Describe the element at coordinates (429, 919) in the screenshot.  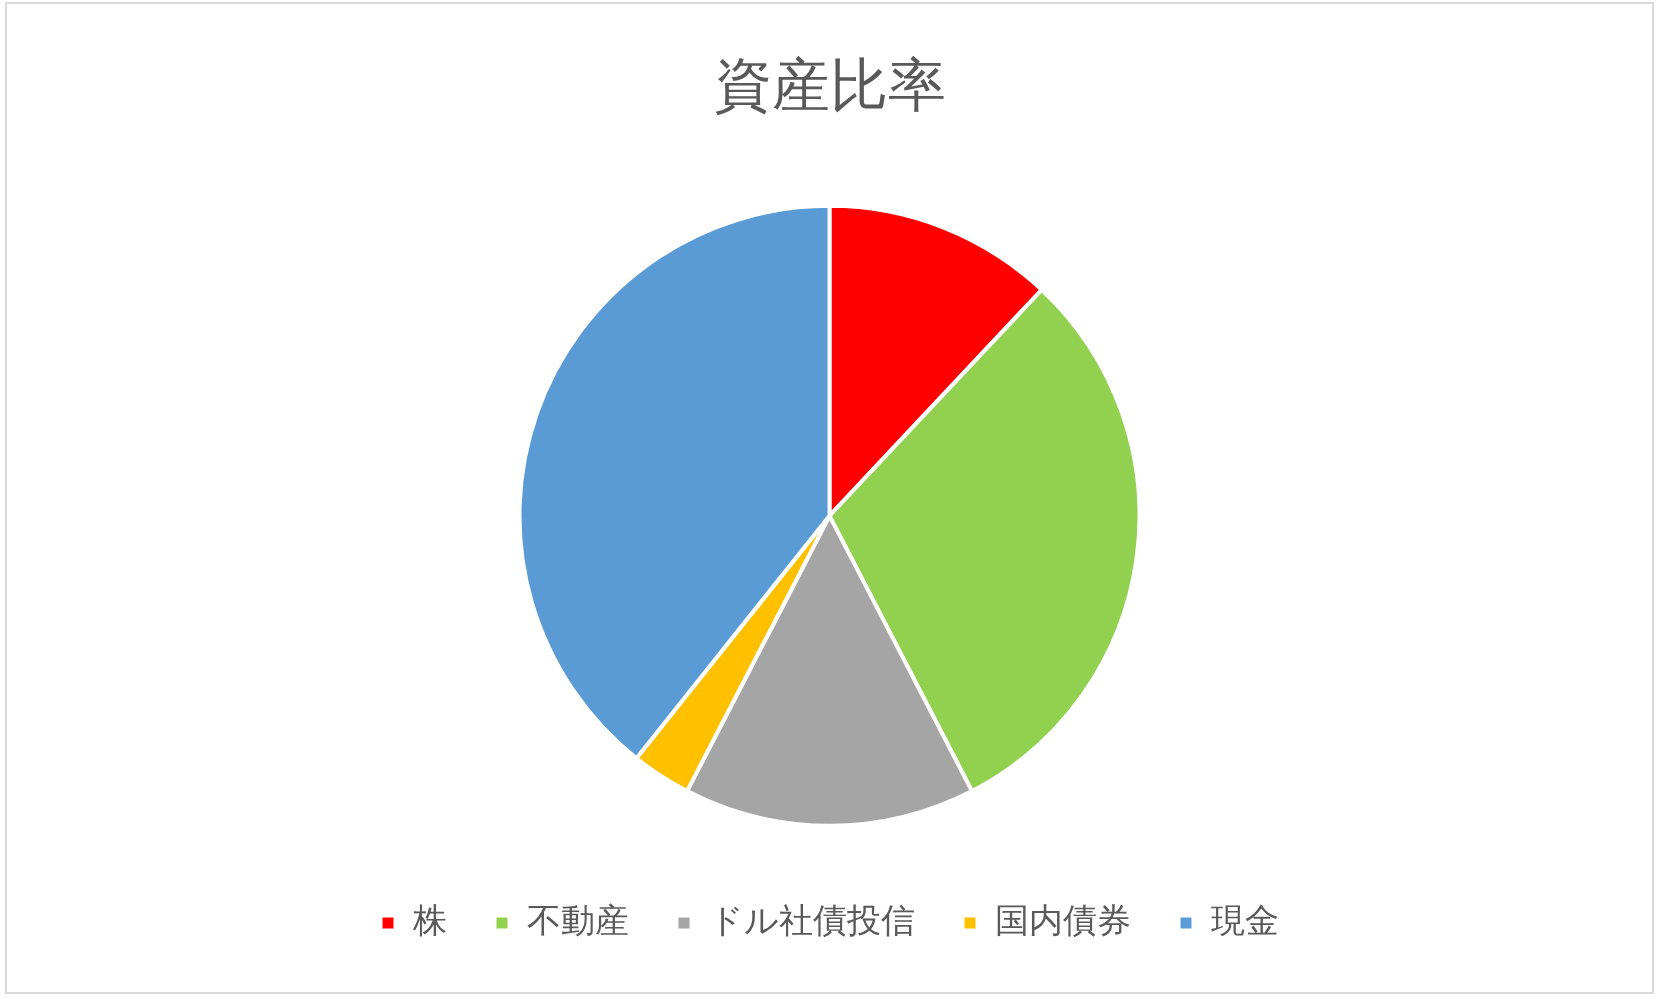
I see `legend-label: 株` at that location.